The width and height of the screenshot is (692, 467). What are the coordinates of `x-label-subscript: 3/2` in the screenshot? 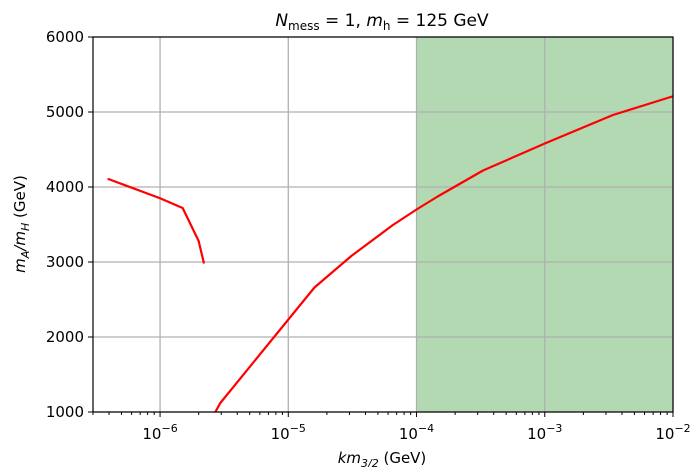 It's located at (370, 462).